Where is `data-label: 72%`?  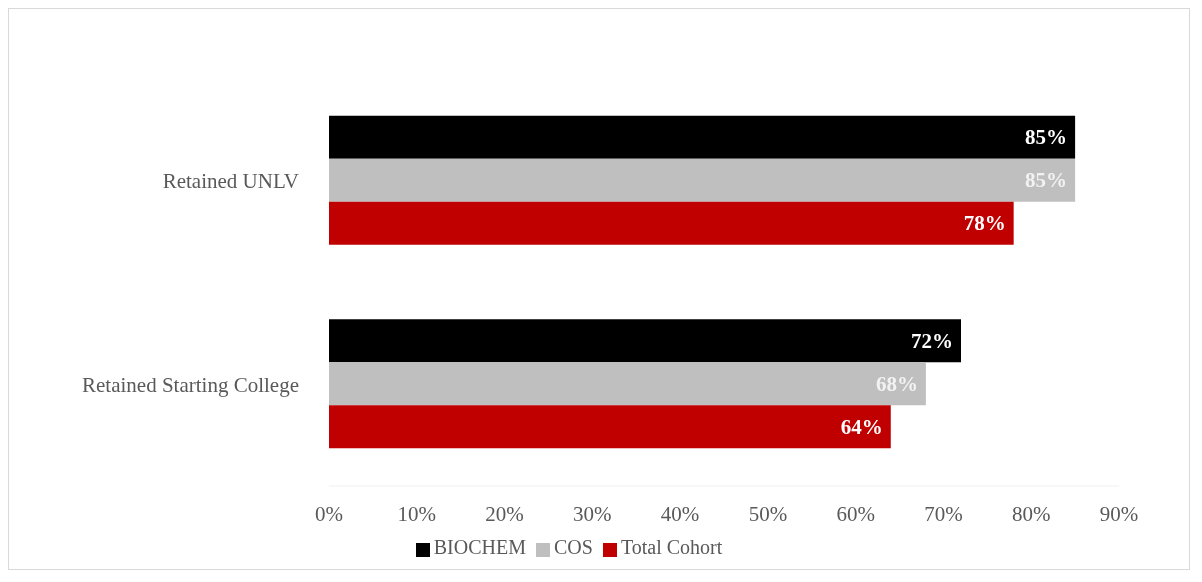 data-label: 72% is located at coordinates (932, 340).